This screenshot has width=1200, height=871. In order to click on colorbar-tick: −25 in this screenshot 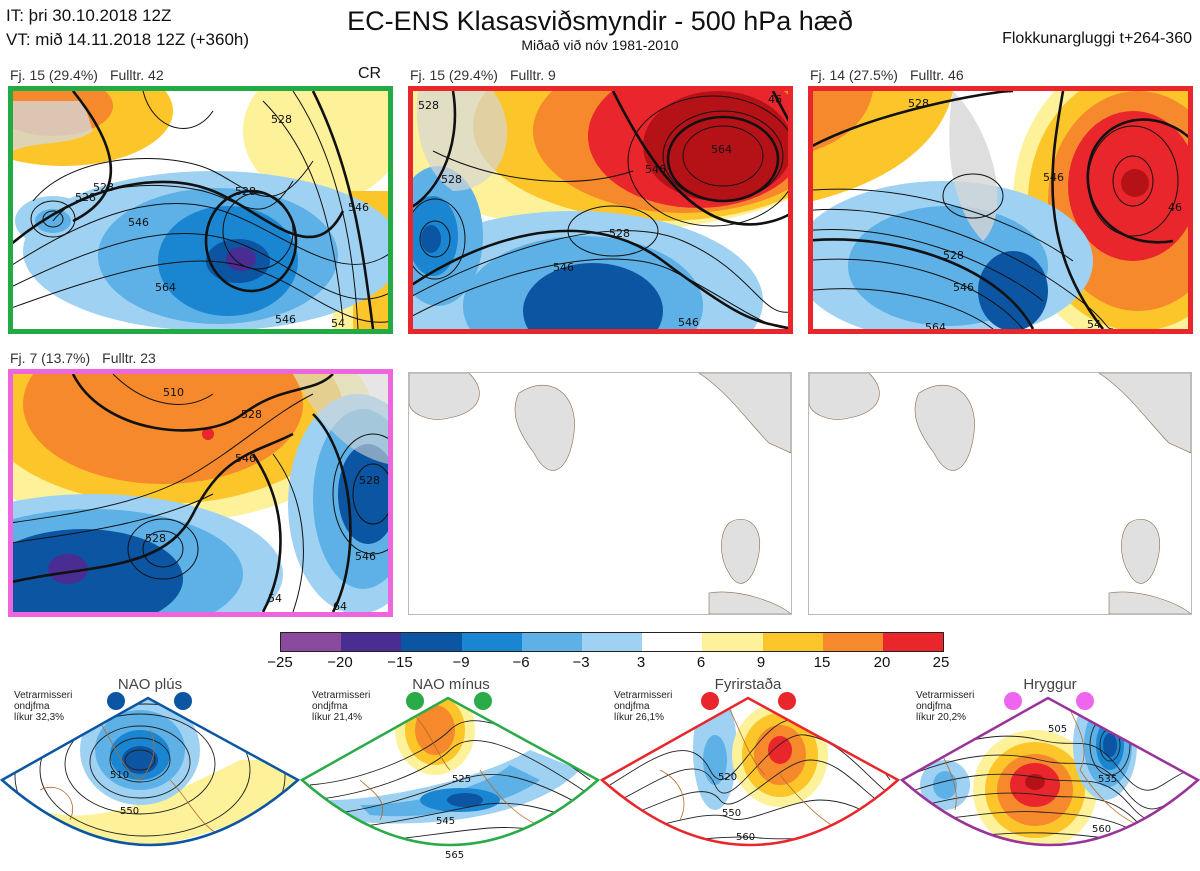, I will do `click(280, 662)`.